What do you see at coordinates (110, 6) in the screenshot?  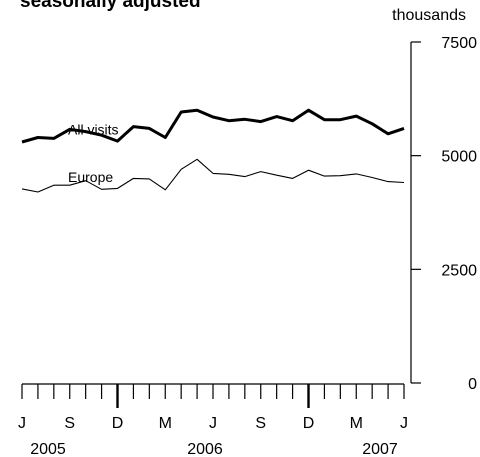 I see `chart-title: seasonally adjusted` at bounding box center [110, 6].